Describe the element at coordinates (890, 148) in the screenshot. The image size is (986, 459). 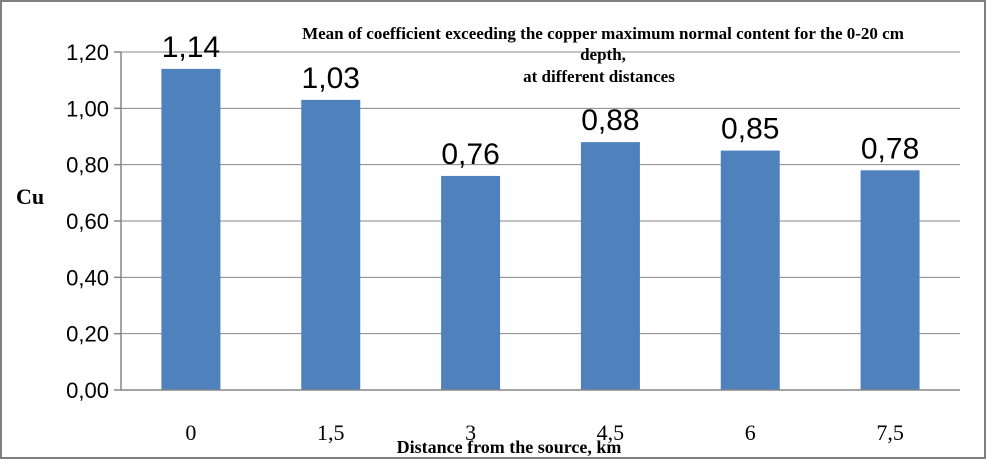
I see `data-label: 0,78` at that location.